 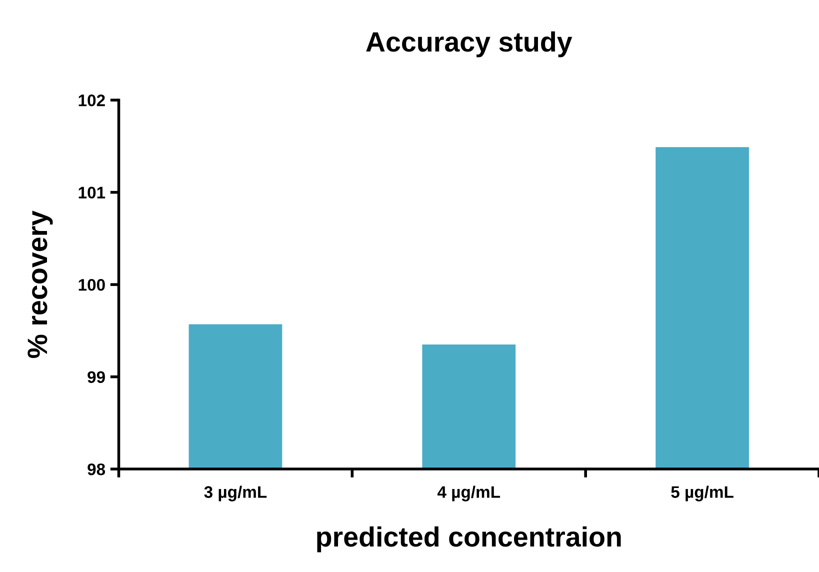 I want to click on y-tick-label: 101, so click(x=92, y=192).